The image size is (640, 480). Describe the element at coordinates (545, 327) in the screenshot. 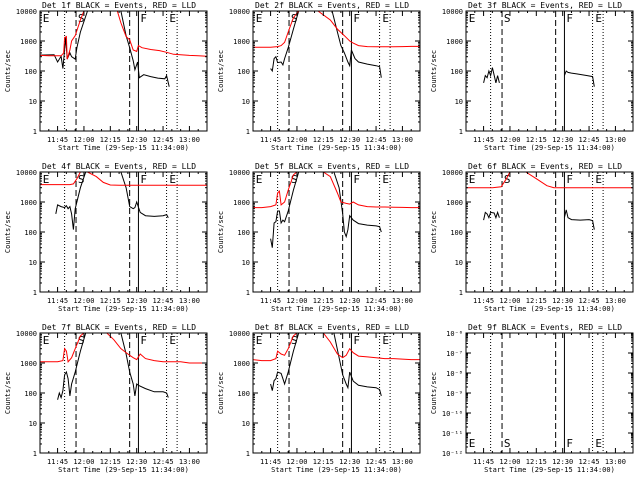

I see `panel-title: Det 9f BLACK = Events, RED = LLD` at that location.